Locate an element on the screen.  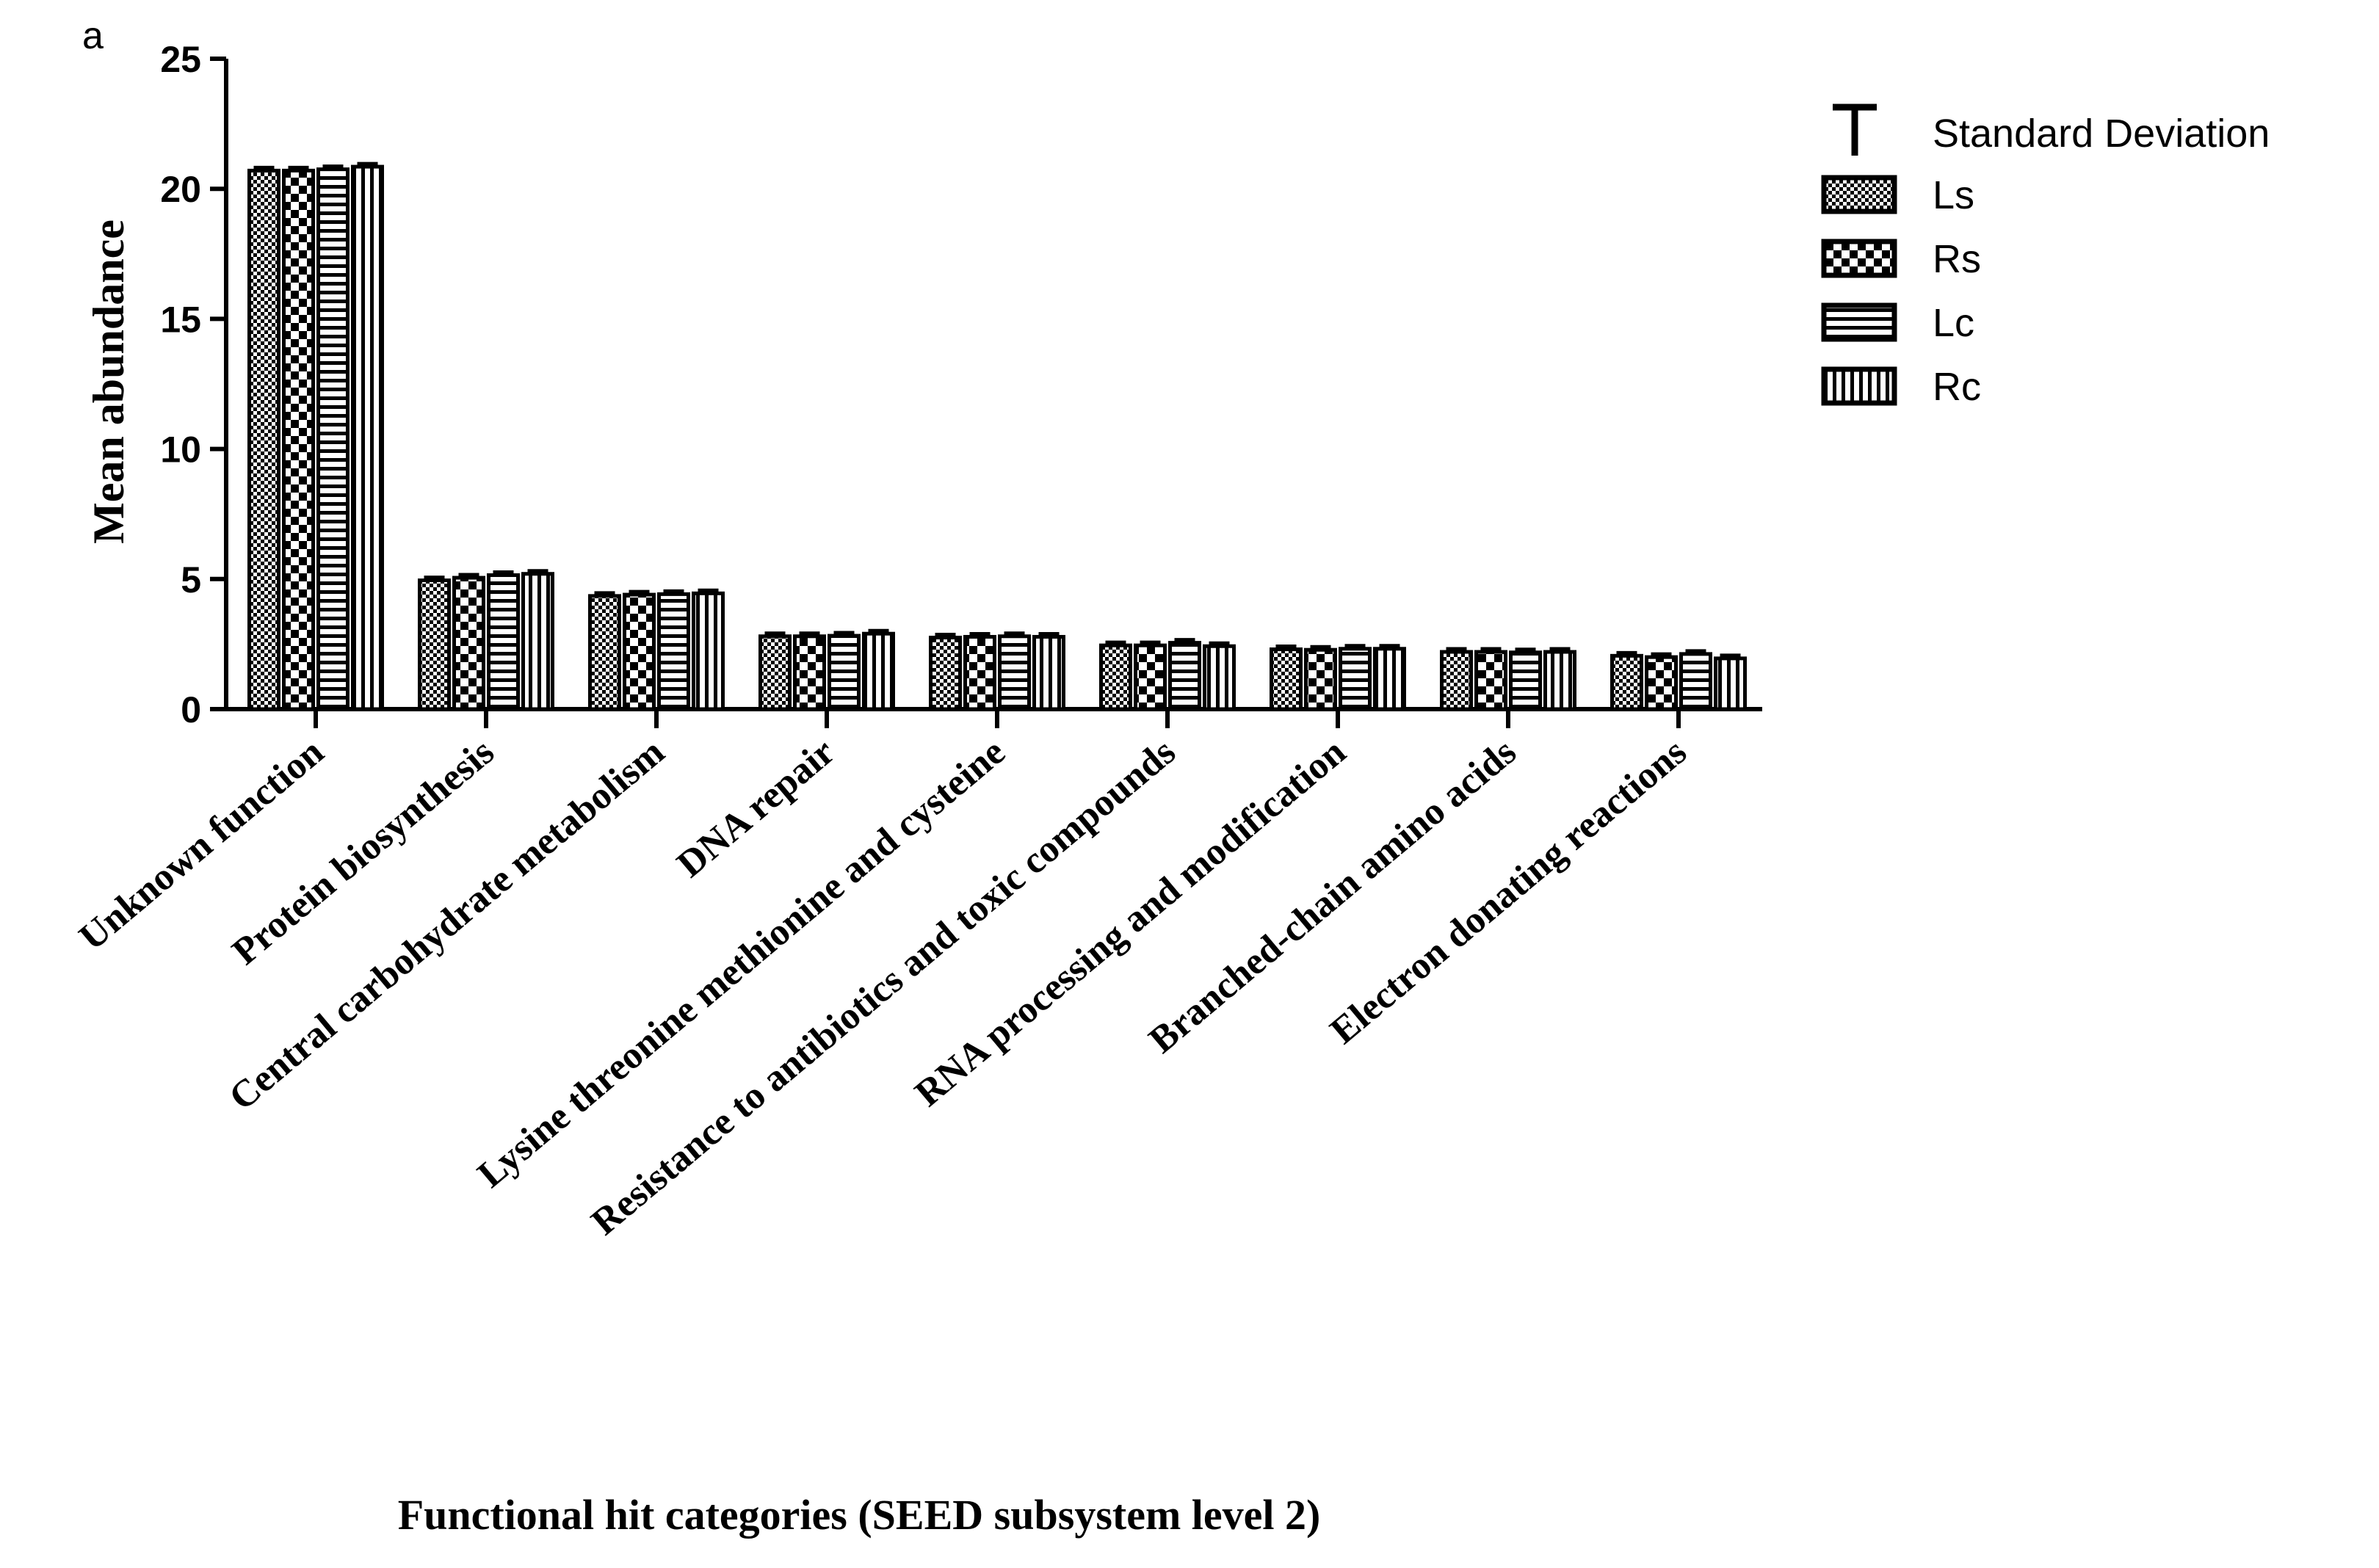
legend-label-ls: Ls is located at coordinates (1953, 195).